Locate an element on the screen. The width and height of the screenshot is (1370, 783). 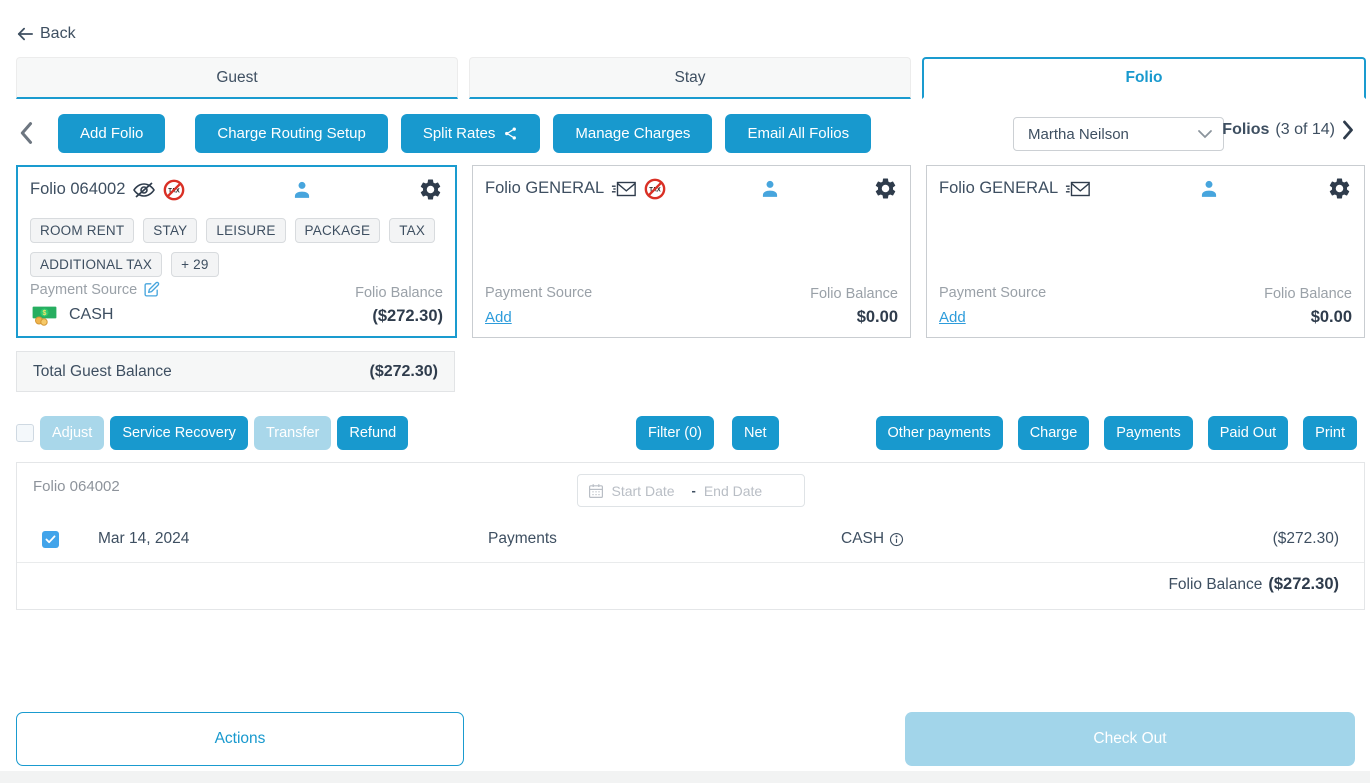
tag-chip: STAY is located at coordinates (170, 230).